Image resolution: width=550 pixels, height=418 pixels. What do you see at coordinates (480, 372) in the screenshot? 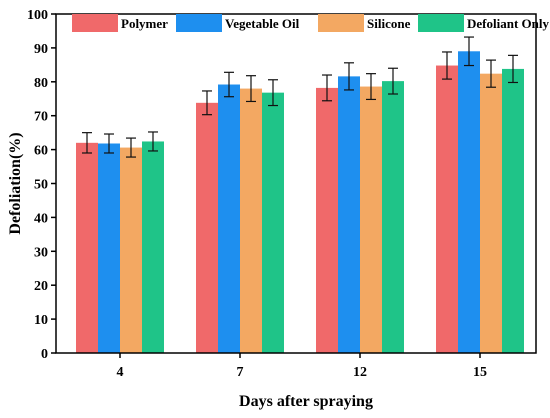
I see `x-tick-label: 15` at bounding box center [480, 372].